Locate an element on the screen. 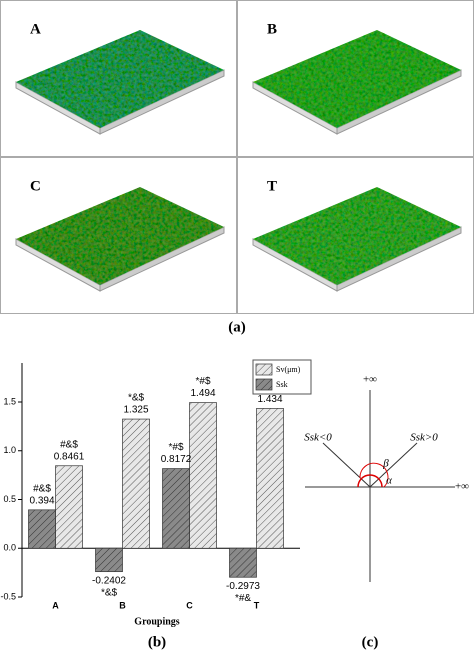  y-tick-label: -0.5 is located at coordinates (8, 596).